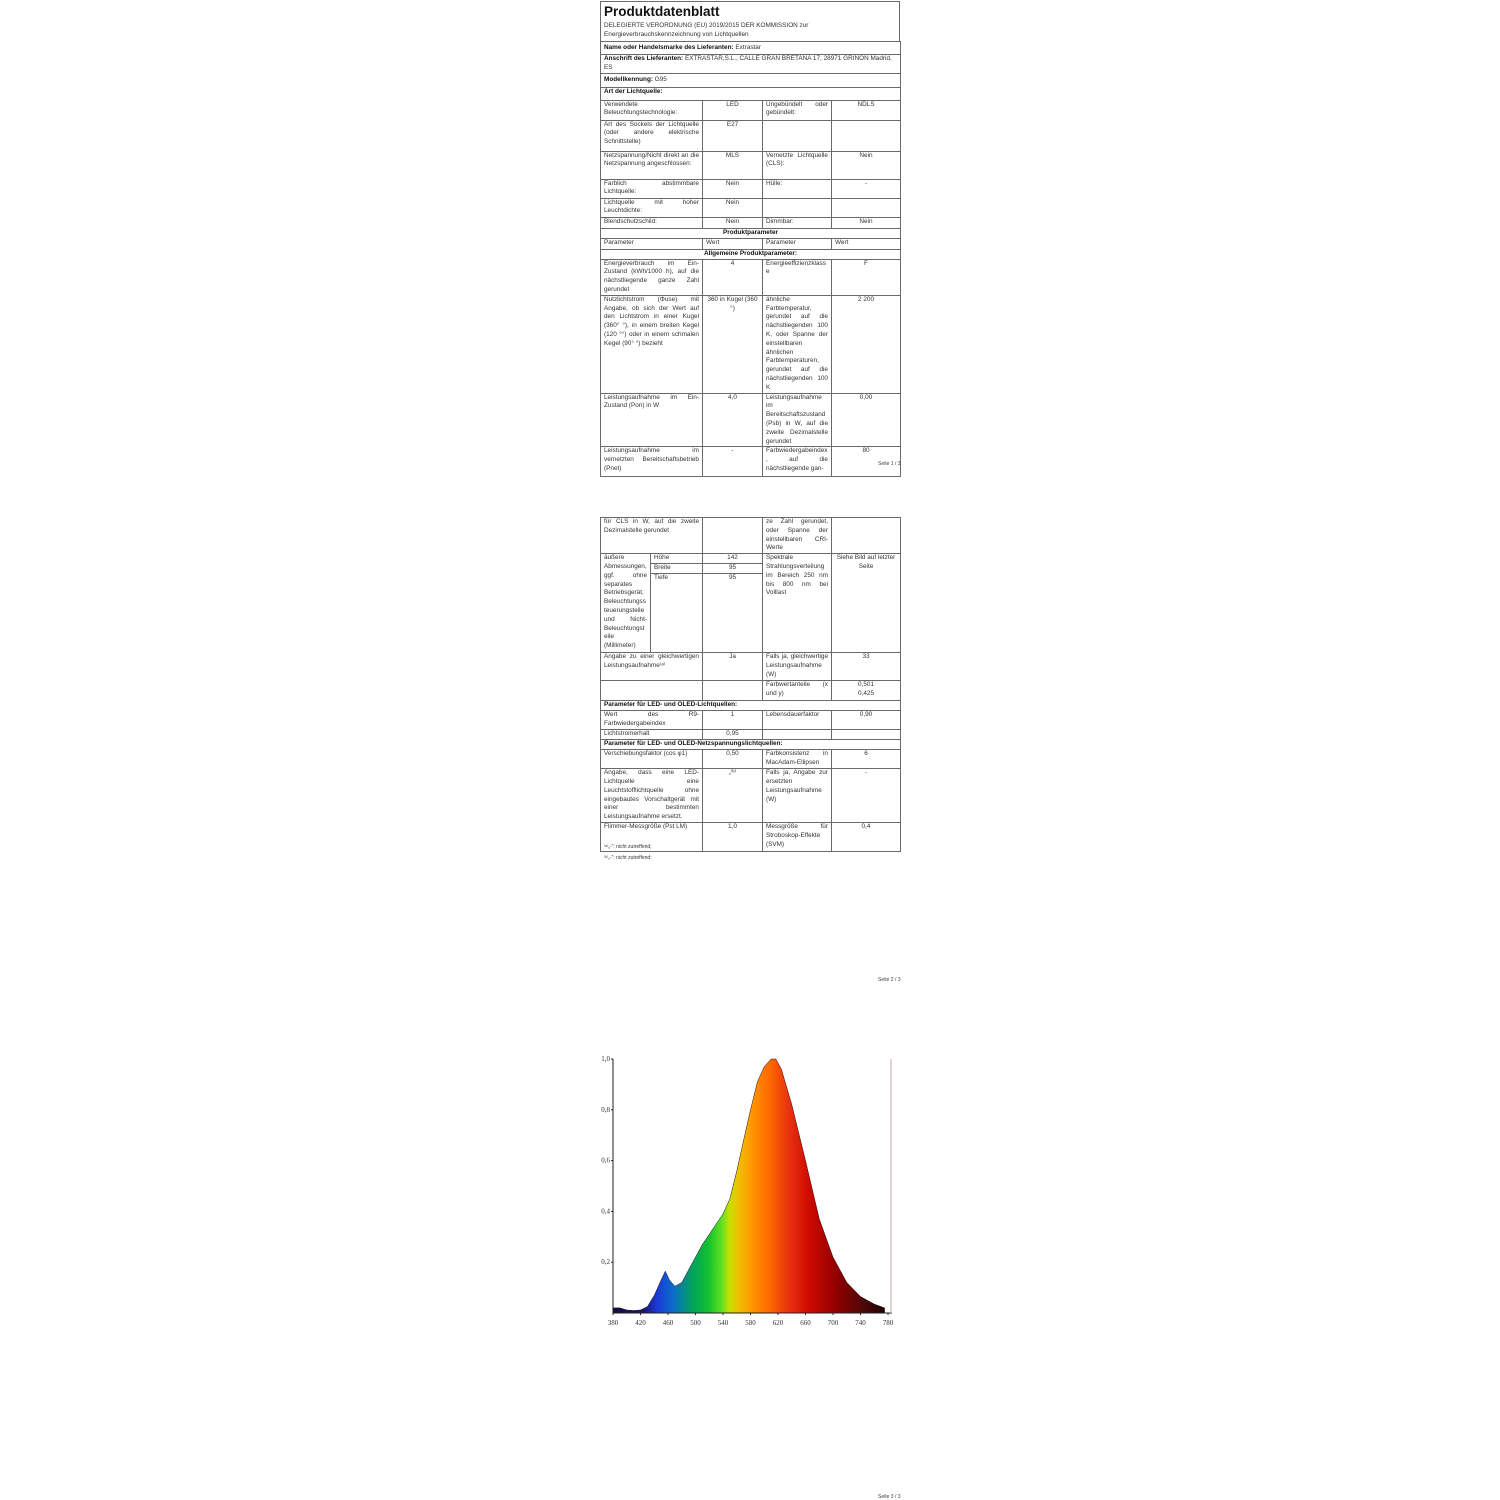  What do you see at coordinates (797, 277) in the screenshot?
I see `param-label: Energieeffizienzklasse` at bounding box center [797, 277].